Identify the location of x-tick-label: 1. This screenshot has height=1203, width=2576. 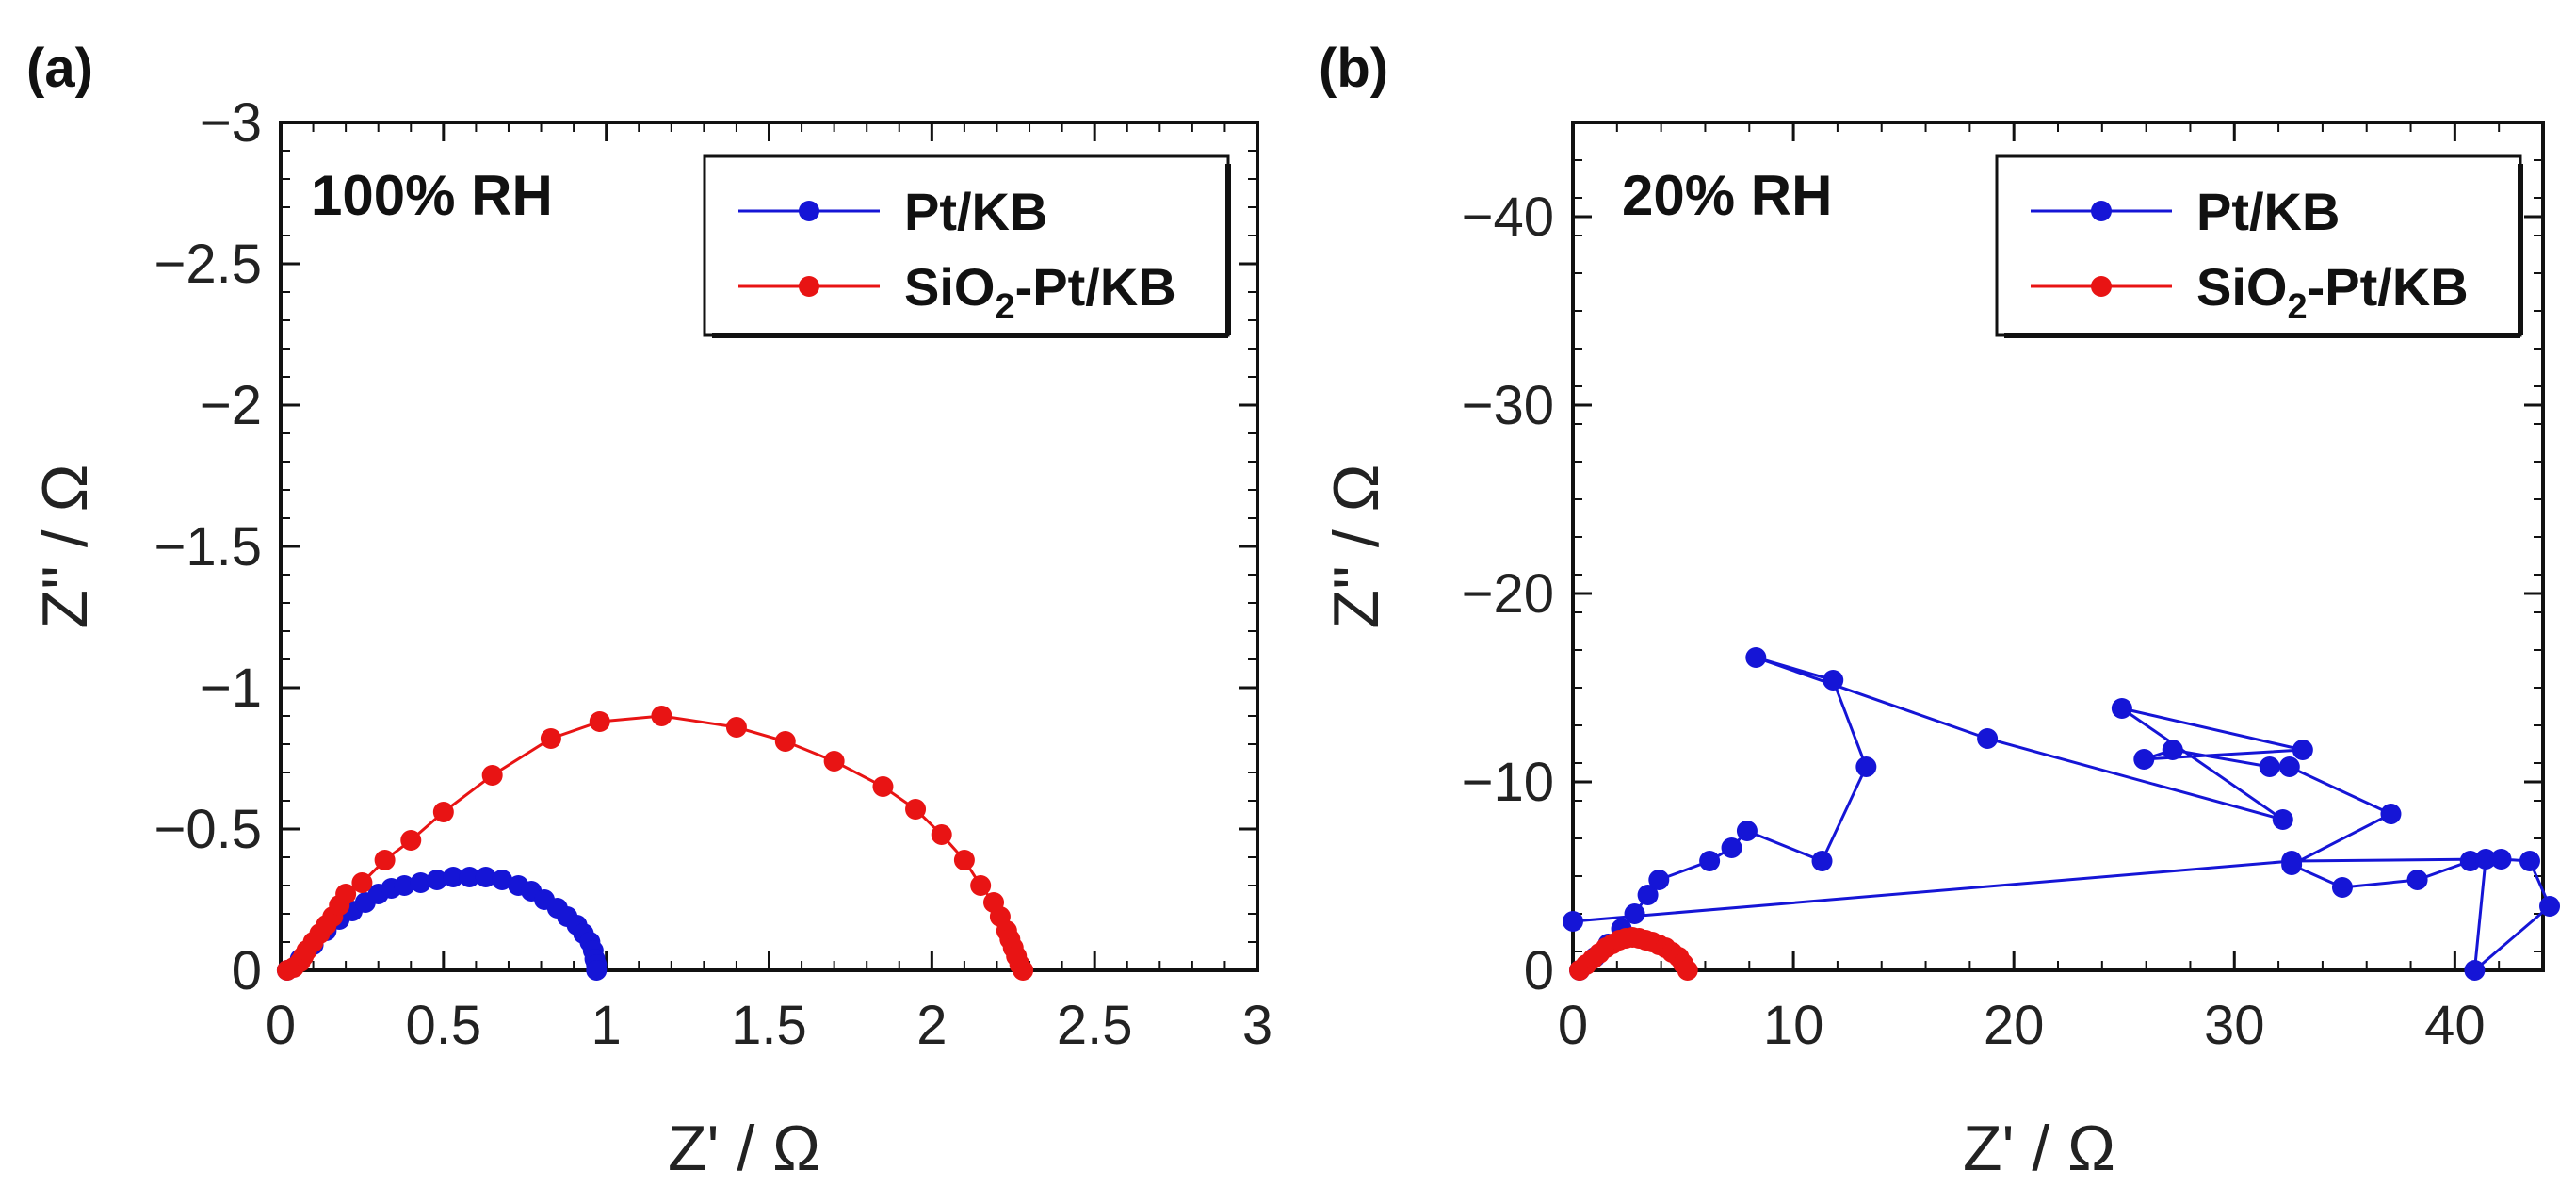
(606, 1025).